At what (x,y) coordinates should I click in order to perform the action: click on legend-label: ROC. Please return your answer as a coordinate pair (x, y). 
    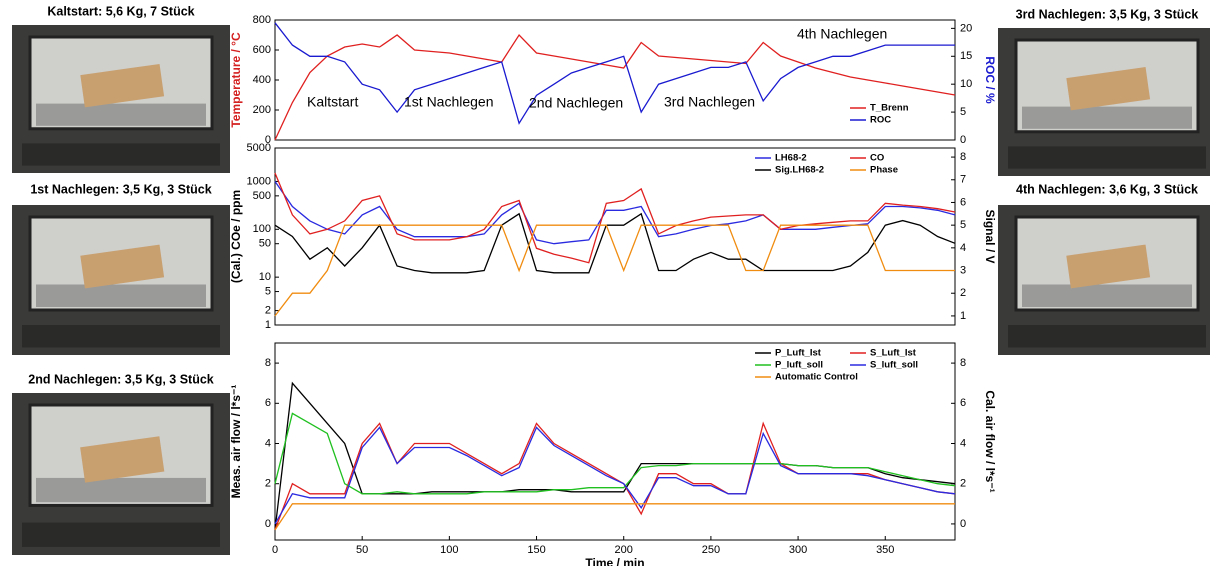
    Looking at the image, I should click on (880, 120).